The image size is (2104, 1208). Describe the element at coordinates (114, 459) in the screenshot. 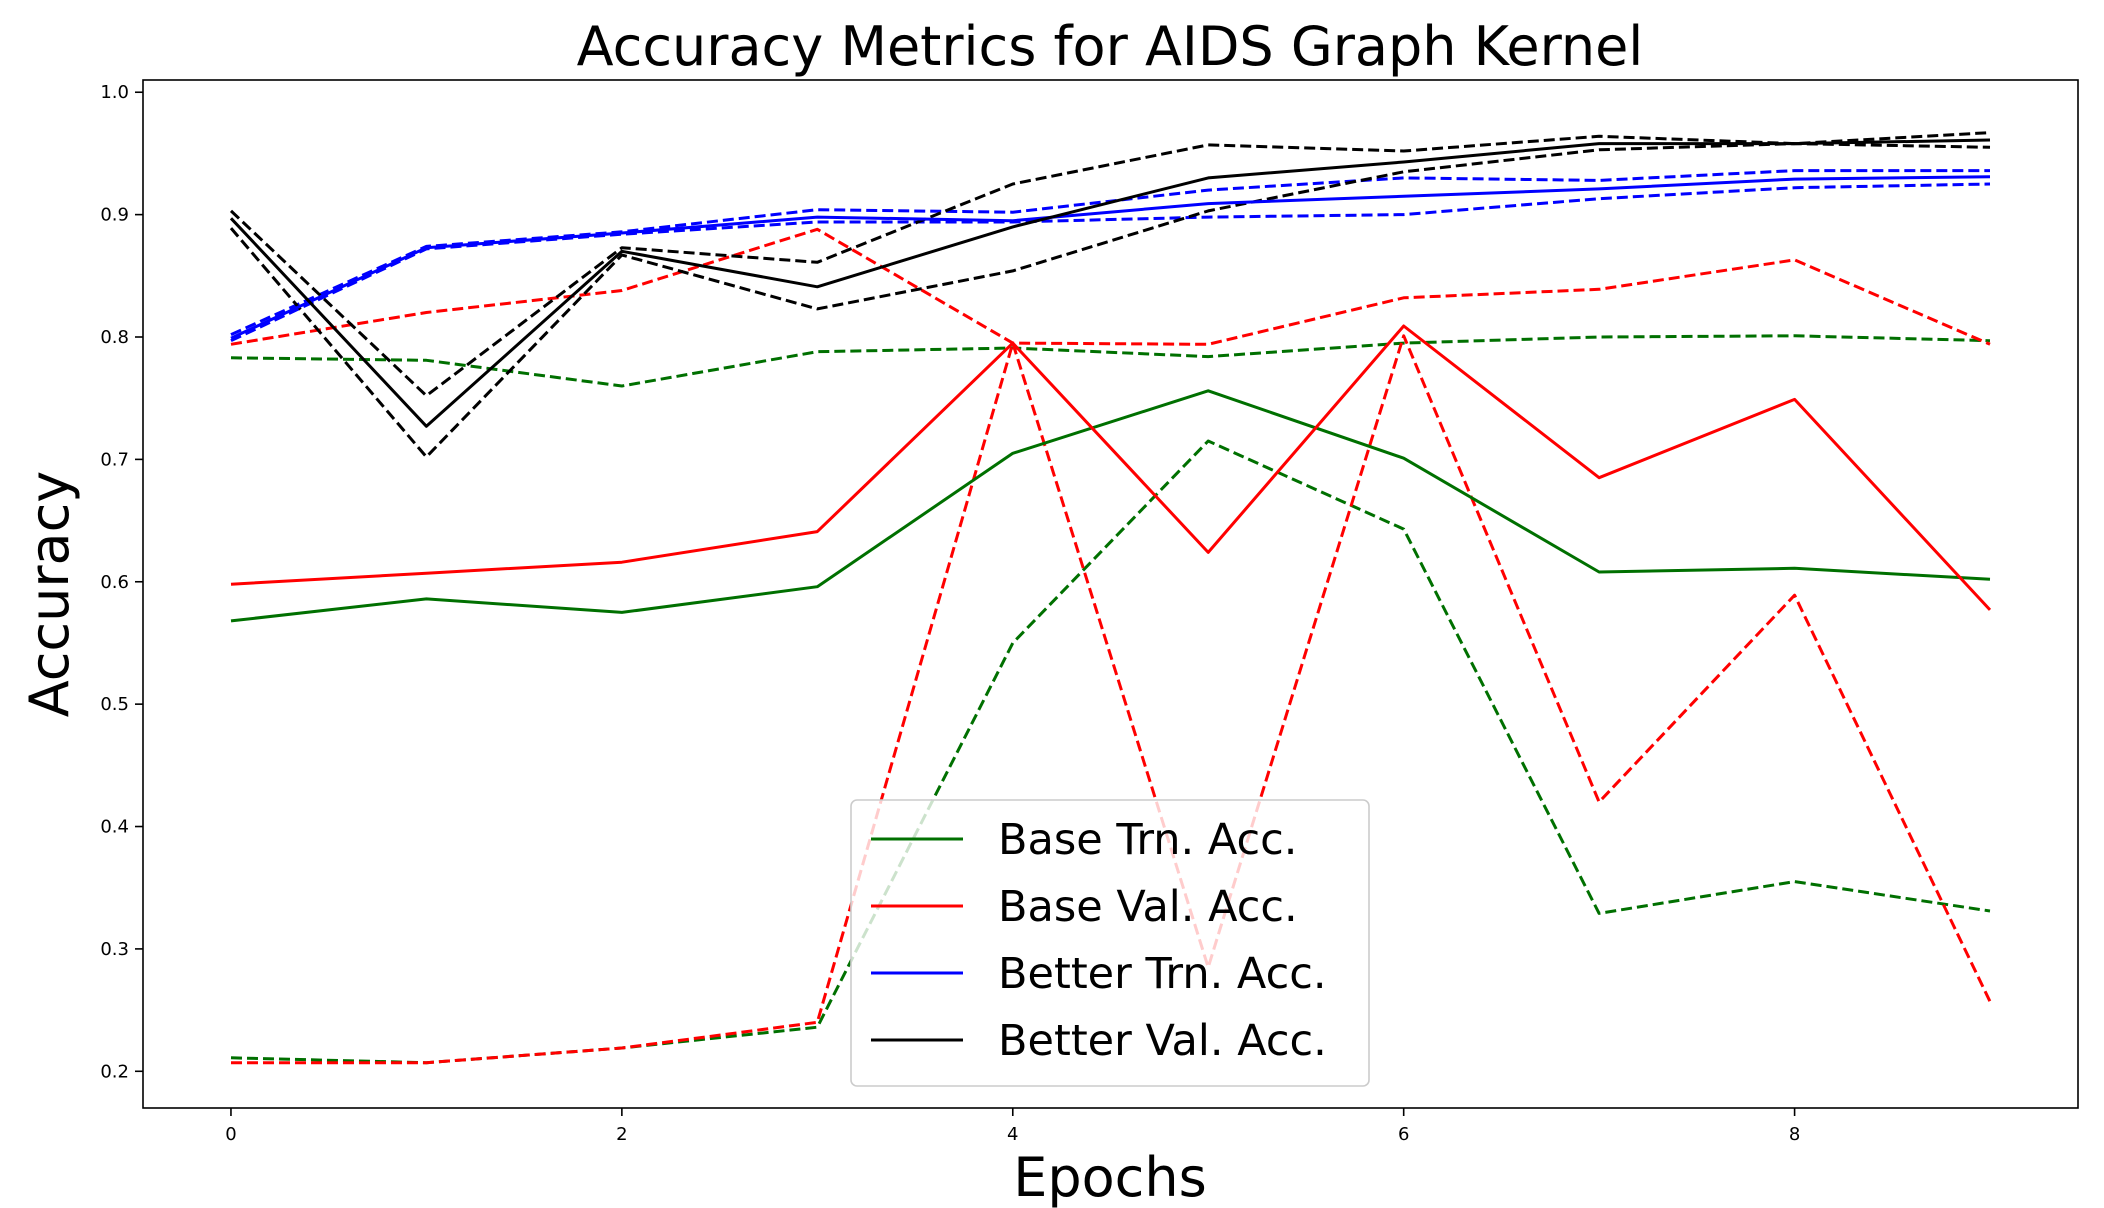

I see `y-tick-label: 0.7` at that location.